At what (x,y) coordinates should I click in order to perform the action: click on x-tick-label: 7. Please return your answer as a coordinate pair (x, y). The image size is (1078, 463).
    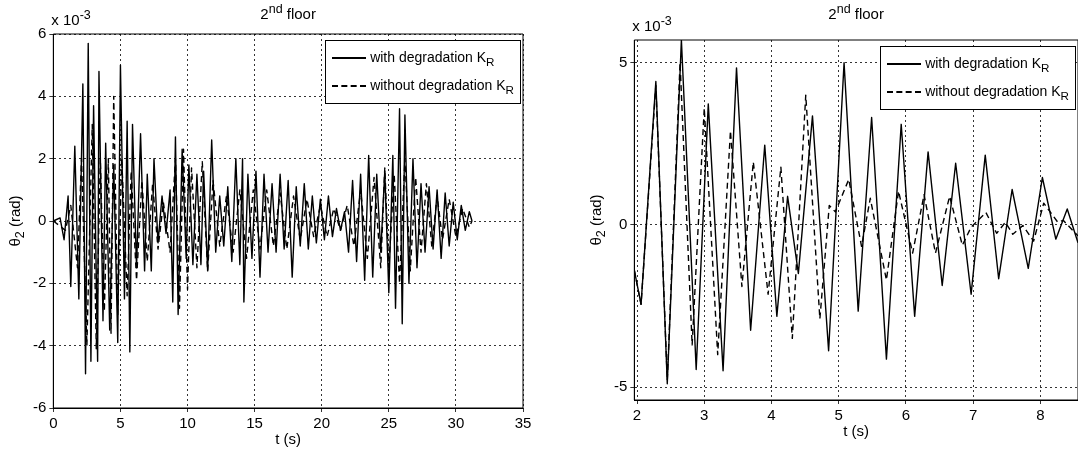
    Looking at the image, I should click on (973, 415).